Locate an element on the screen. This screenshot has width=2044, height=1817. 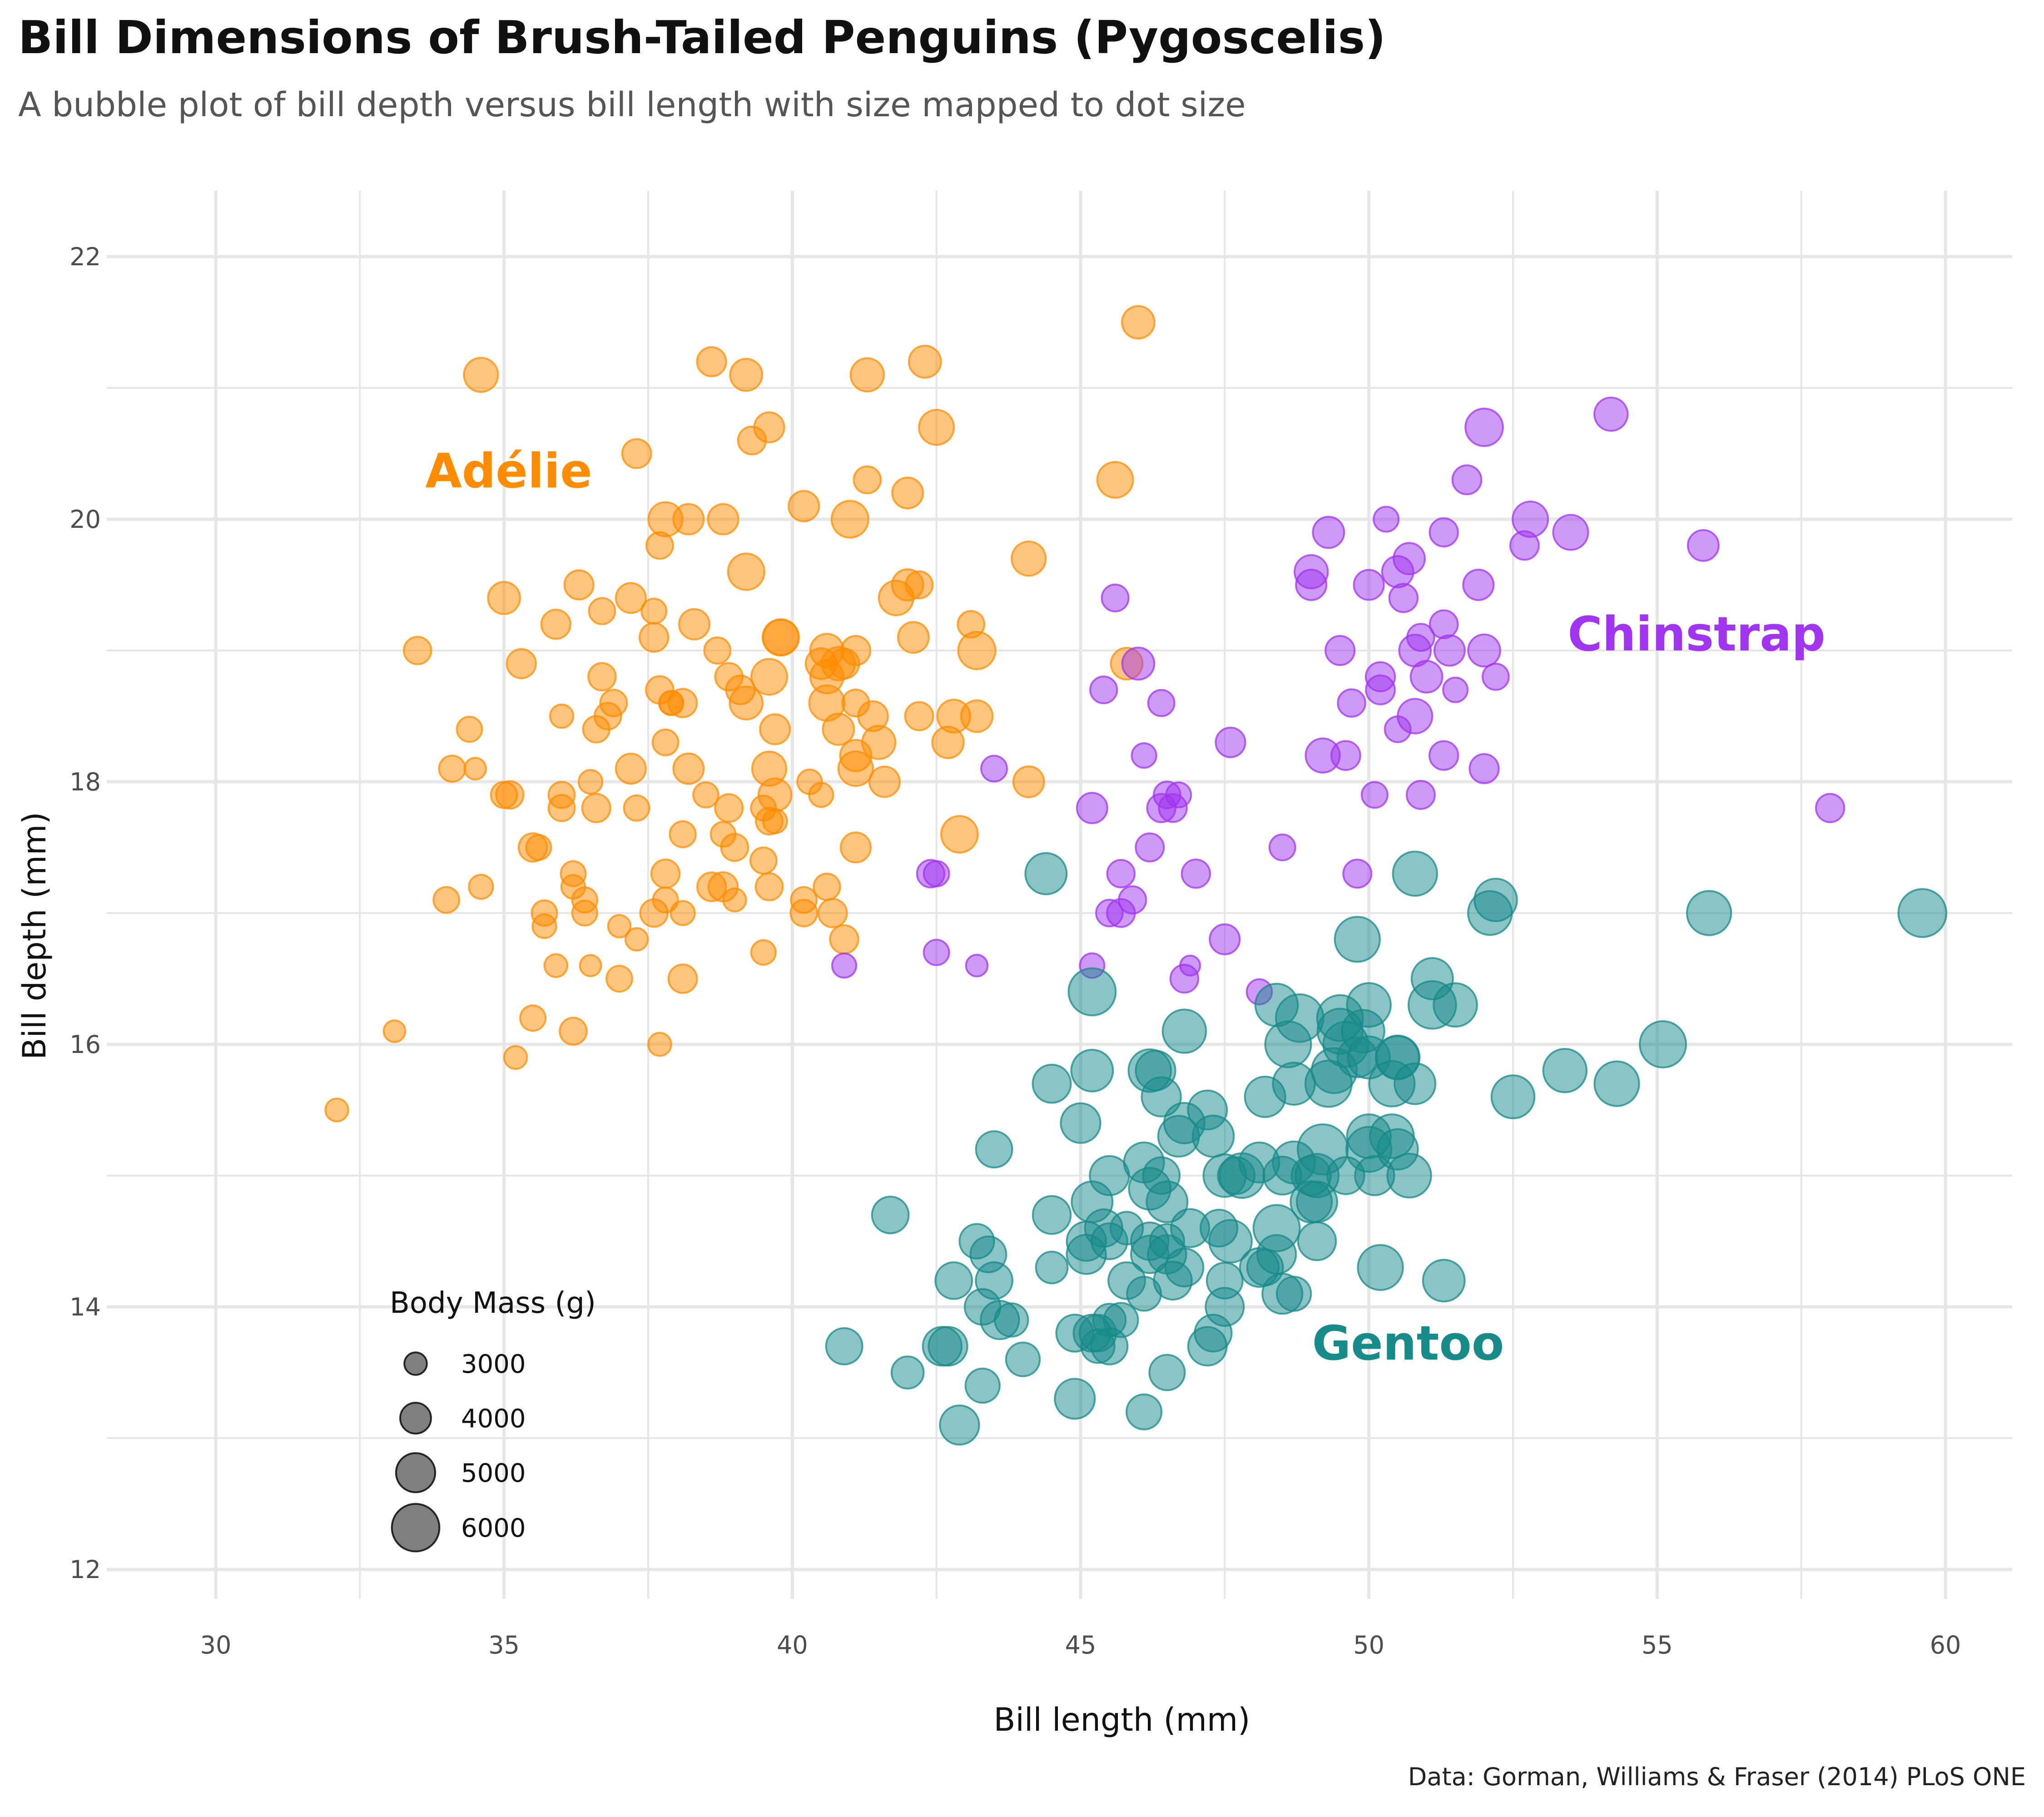
legend-size-marker is located at coordinates (416, 1473).